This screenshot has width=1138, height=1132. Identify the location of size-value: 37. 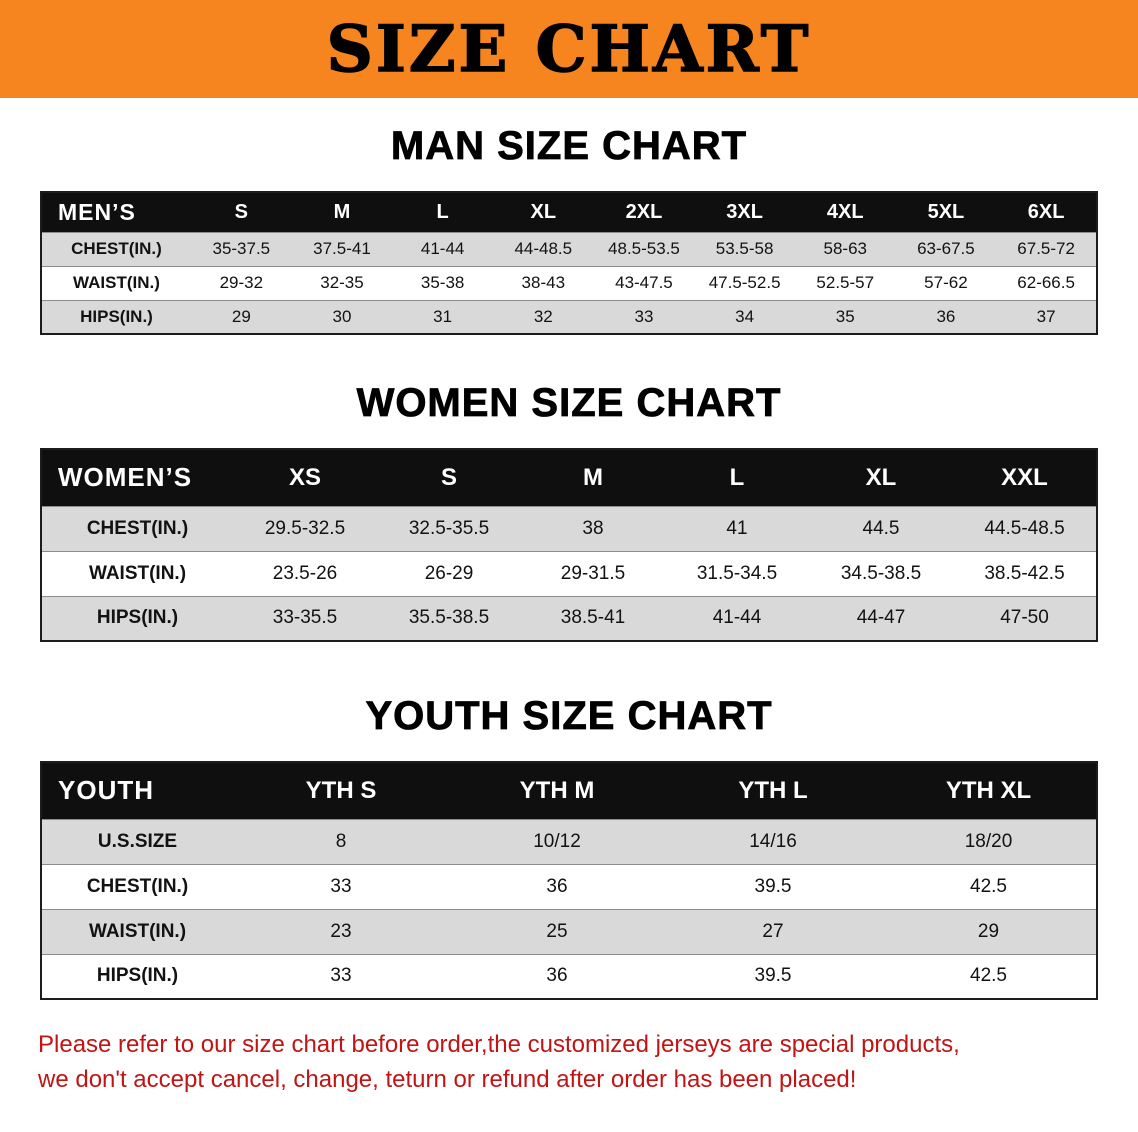
(1046, 316).